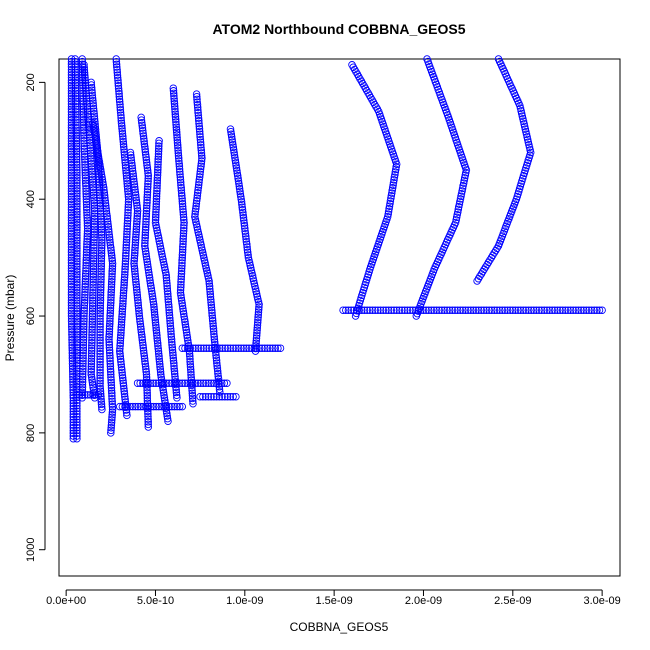  Describe the element at coordinates (10, 318) in the screenshot. I see `y-axis-title: Pressure (mbar)` at that location.